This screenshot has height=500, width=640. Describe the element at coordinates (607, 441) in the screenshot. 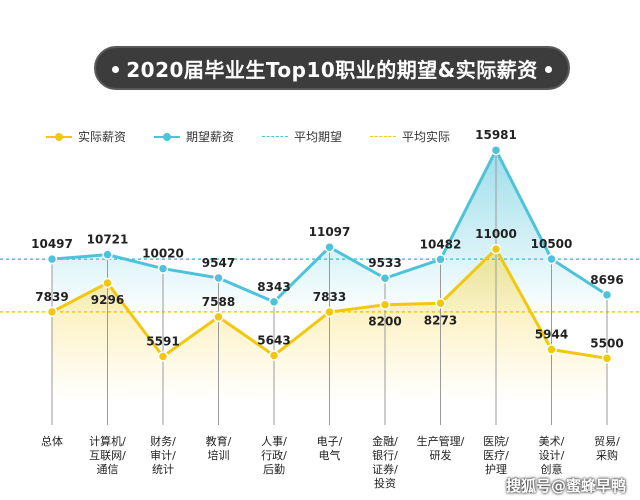

I see `x-tick-label-line: 贸易/` at that location.